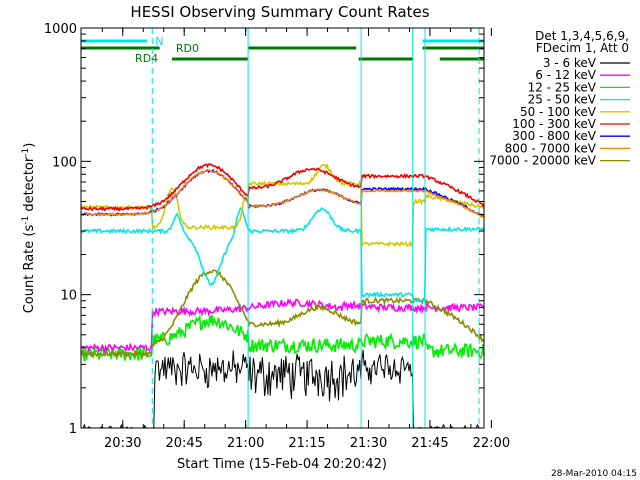  What do you see at coordinates (429, 443) in the screenshot?
I see `x-tick-label: 21:45` at bounding box center [429, 443].